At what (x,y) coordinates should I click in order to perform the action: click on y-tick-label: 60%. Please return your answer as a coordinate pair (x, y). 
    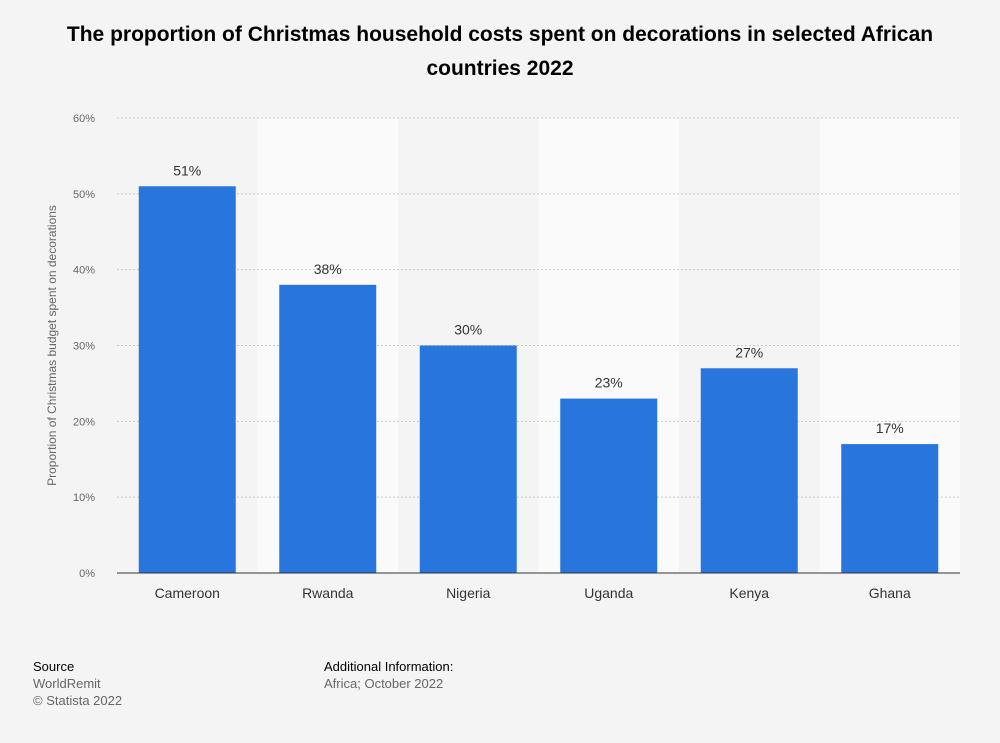
    Looking at the image, I should click on (84, 119).